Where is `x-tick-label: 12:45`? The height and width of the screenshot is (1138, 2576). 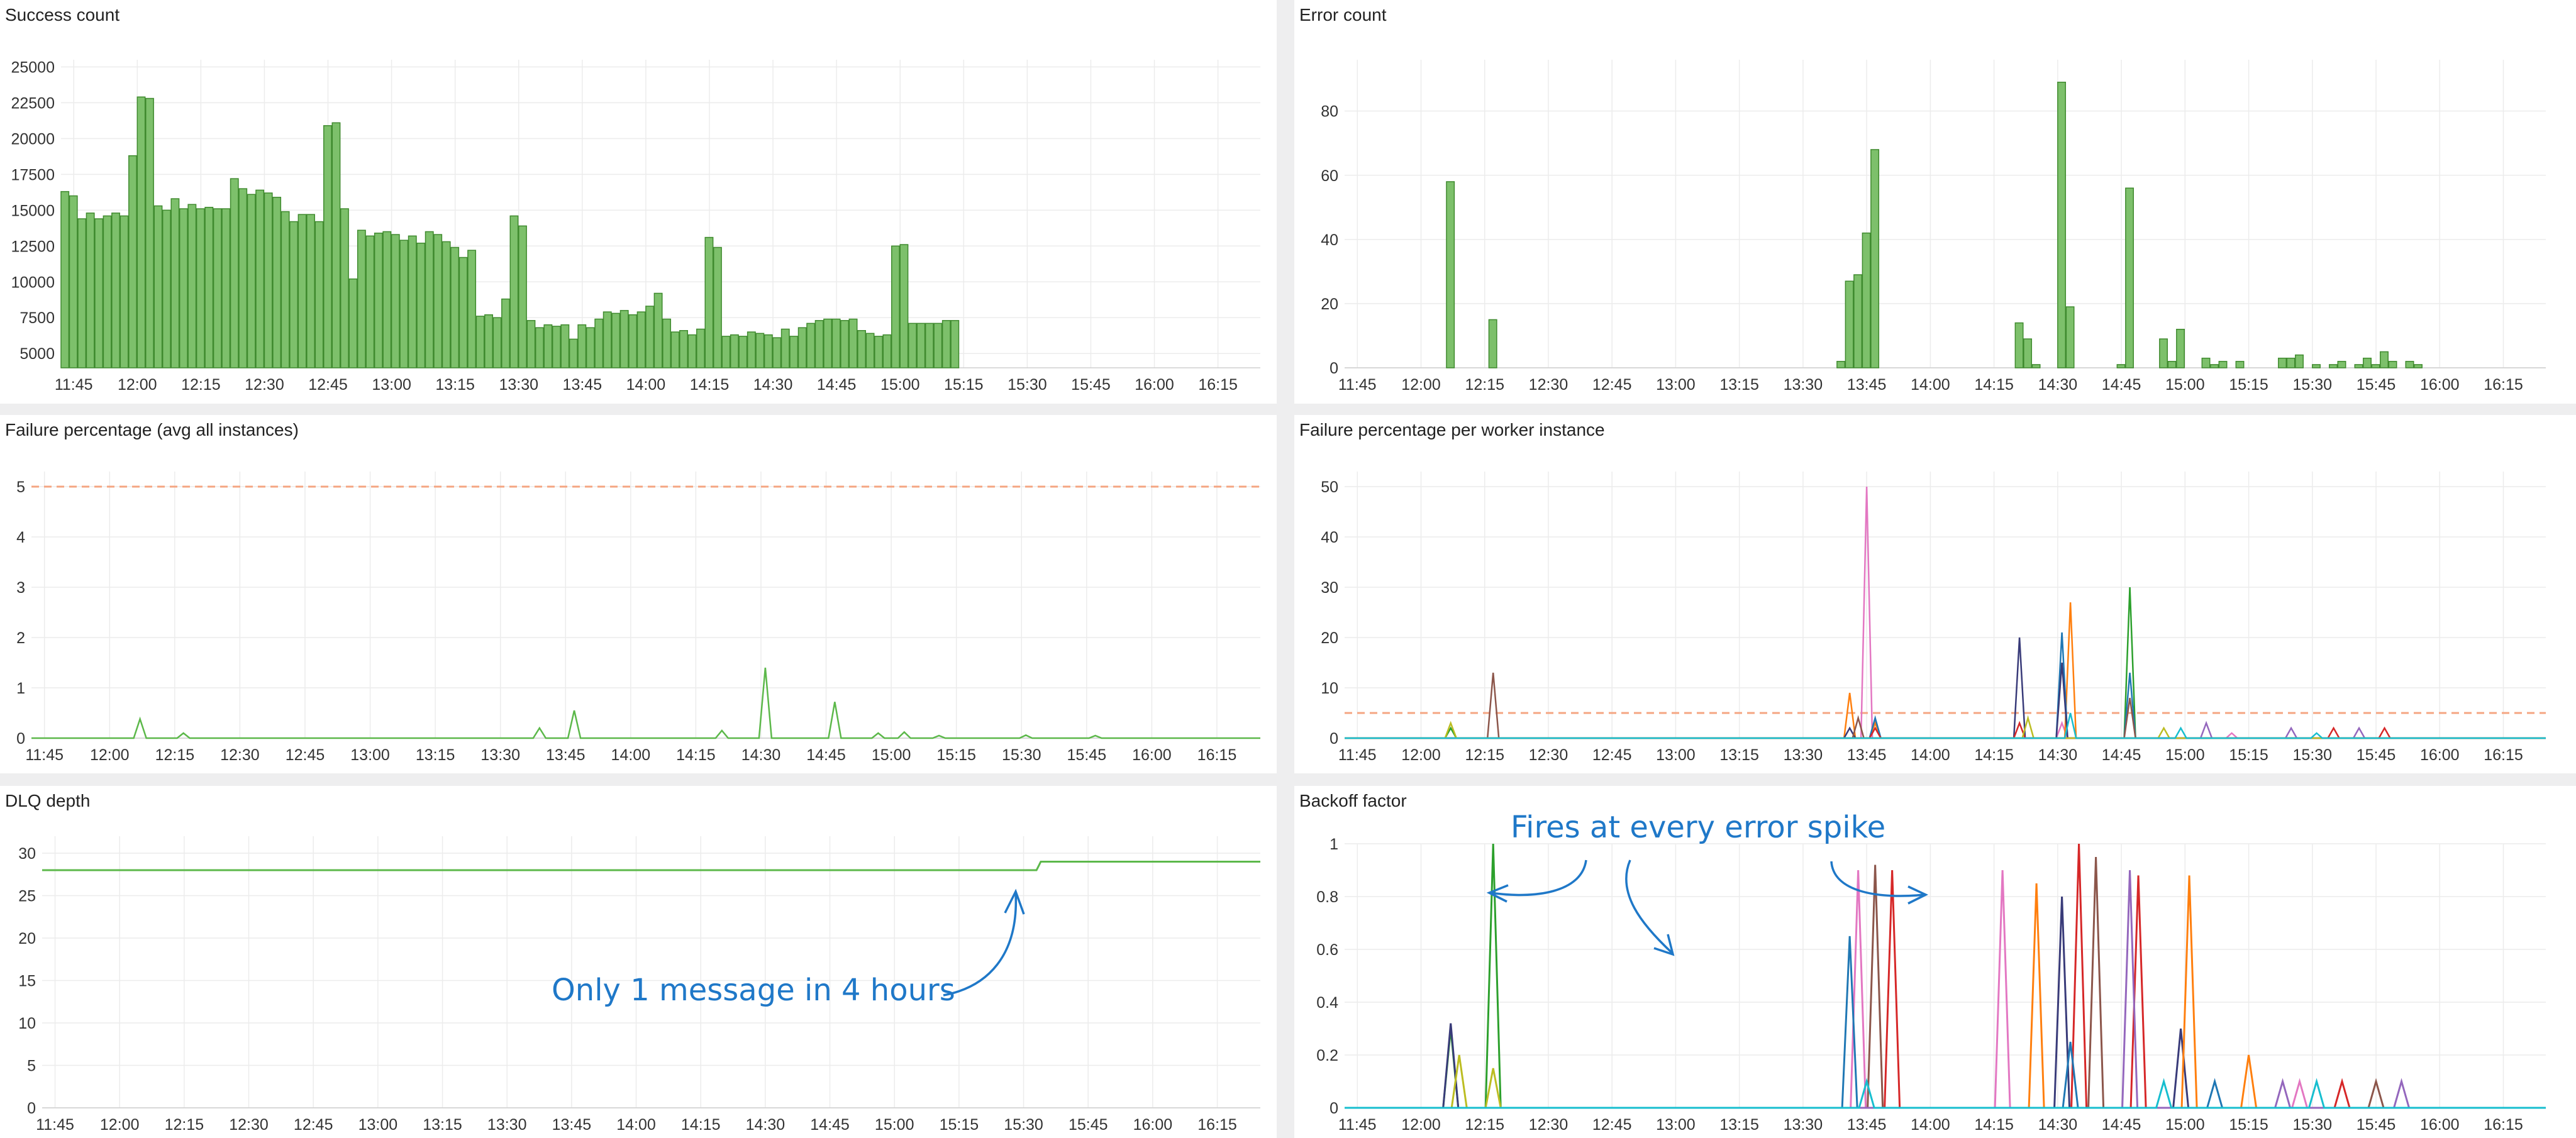 x-tick-label: 12:45 is located at coordinates (305, 755).